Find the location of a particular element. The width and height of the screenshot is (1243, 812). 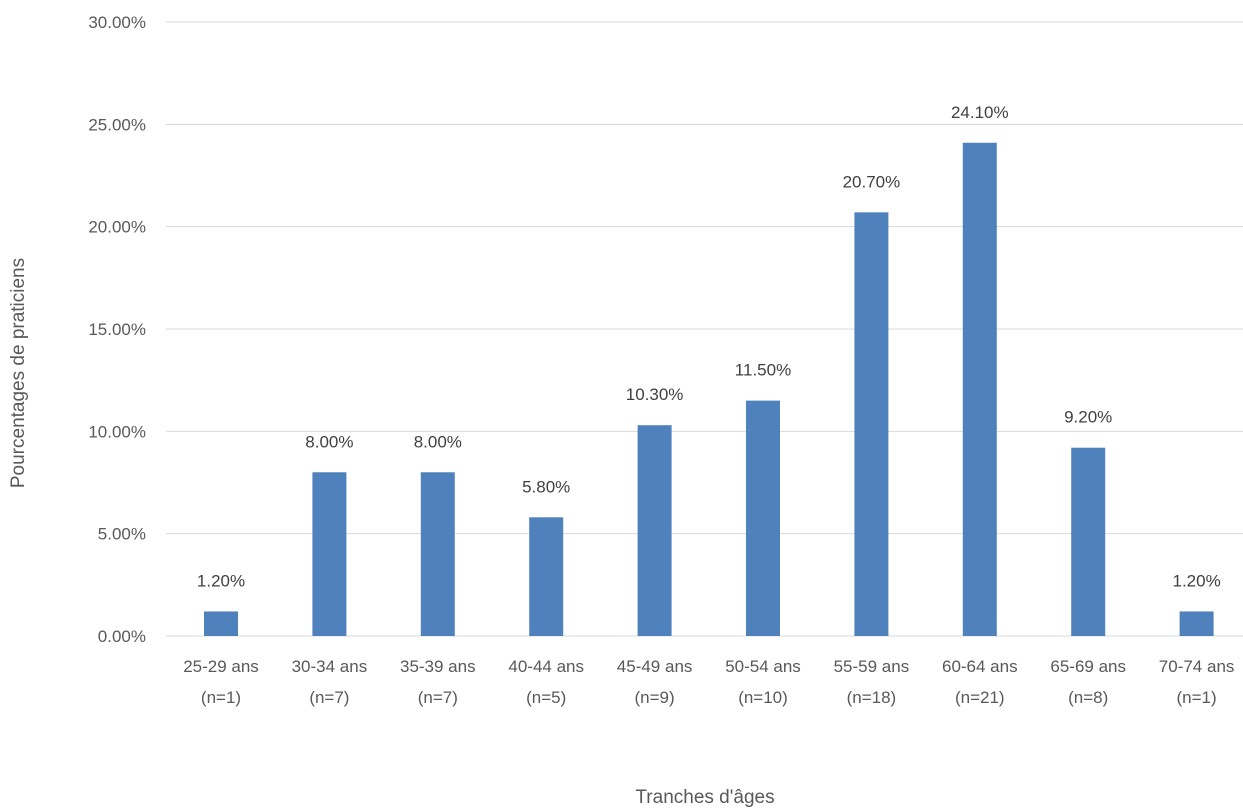

x-tick-label: 25-29 ans is located at coordinates (221, 666).